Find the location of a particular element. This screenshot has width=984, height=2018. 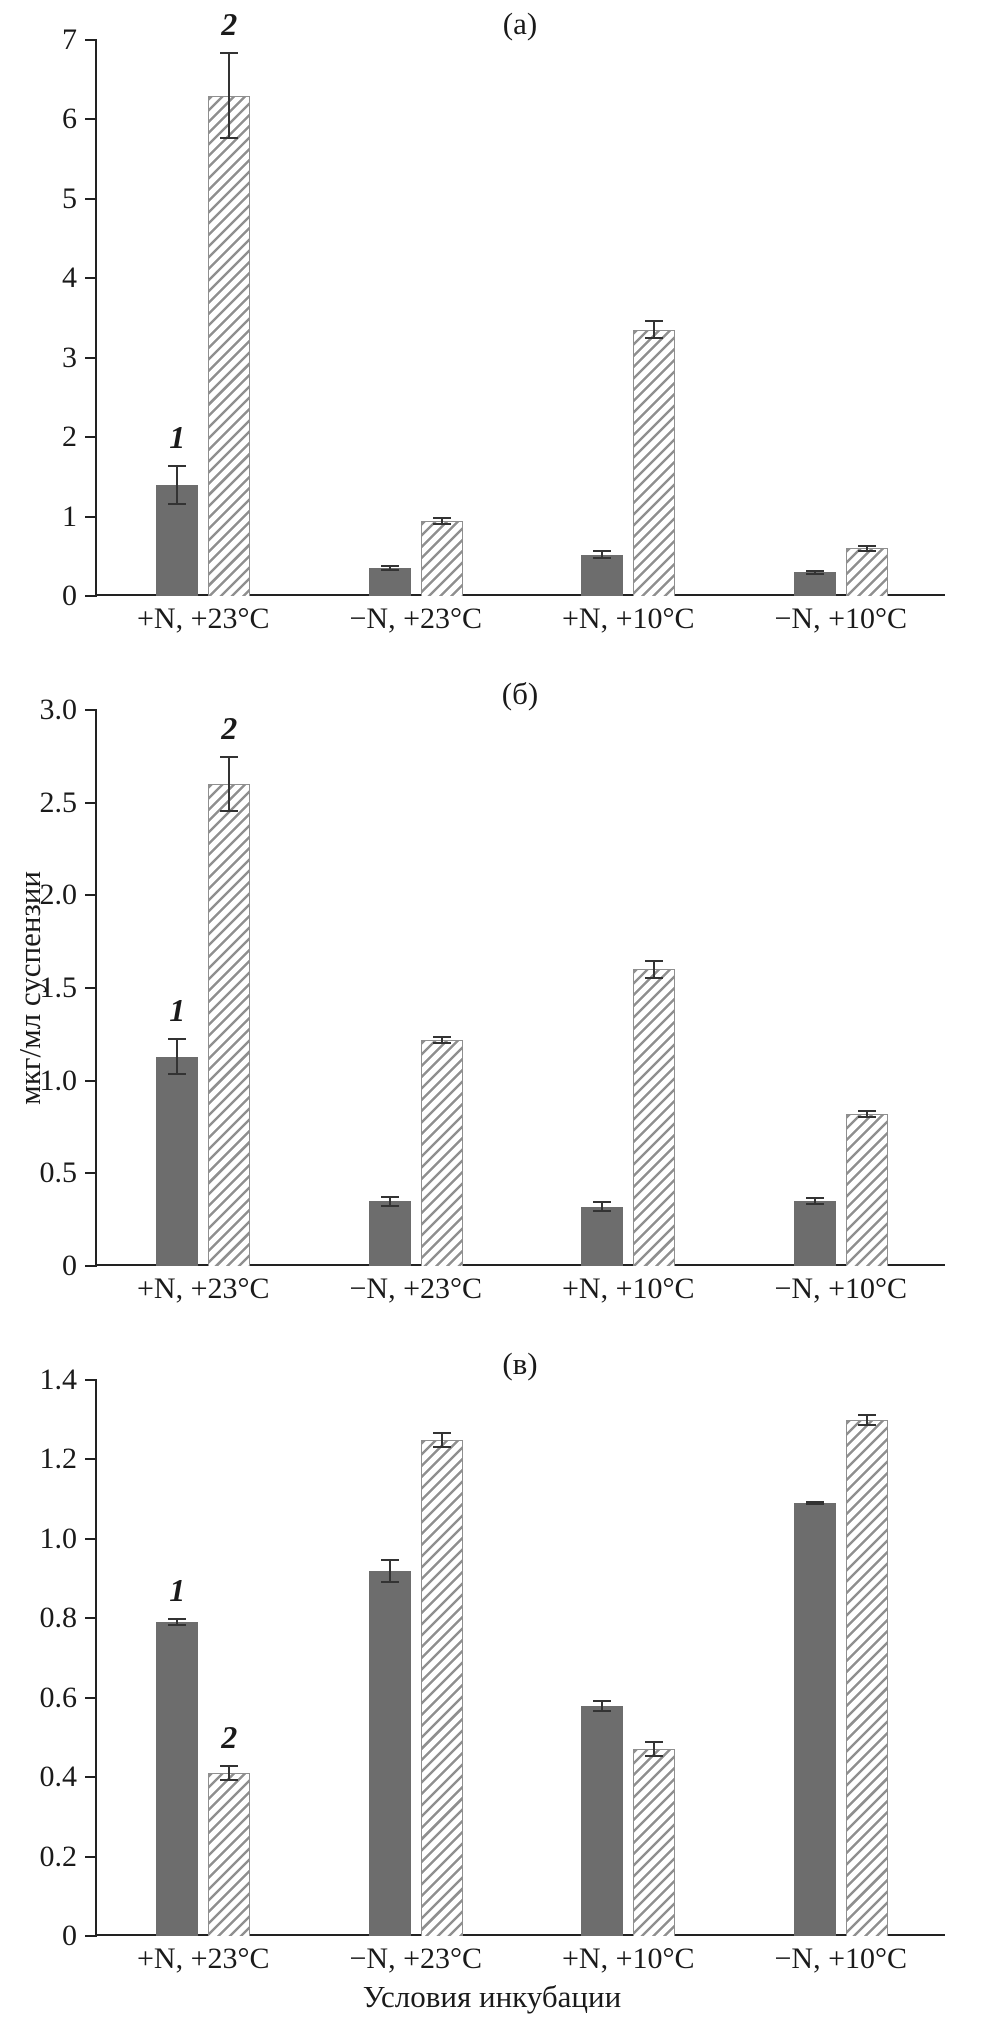

x-category-label: −N, +10°C is located at coordinates (840, 1958).